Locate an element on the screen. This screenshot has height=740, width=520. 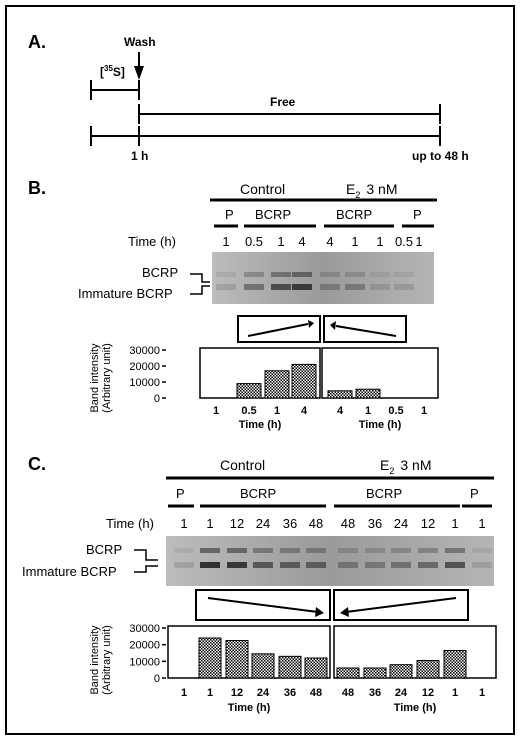
trend-box-e2-b is located at coordinates (365, 329).